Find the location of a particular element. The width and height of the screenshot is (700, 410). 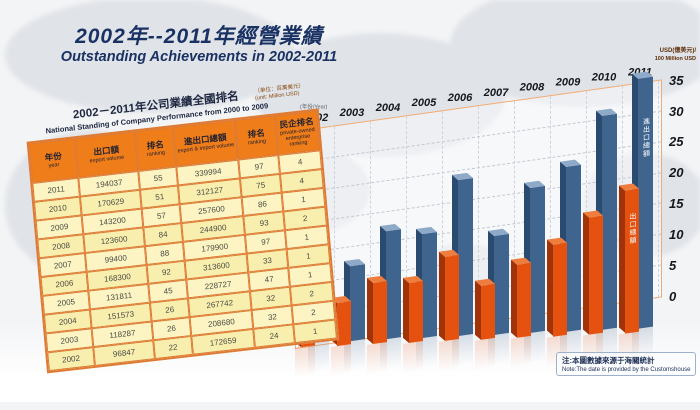

y-axis-title: USD(億美元)/ 100 Million USD is located at coordinates (658, 55).